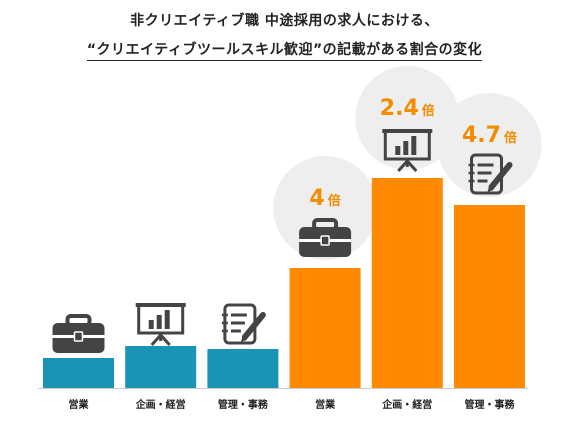  What do you see at coordinates (284, 21) in the screenshot?
I see `chart-title-line1: 非クリエイティブ職 中途採用の求人における、` at bounding box center [284, 21].